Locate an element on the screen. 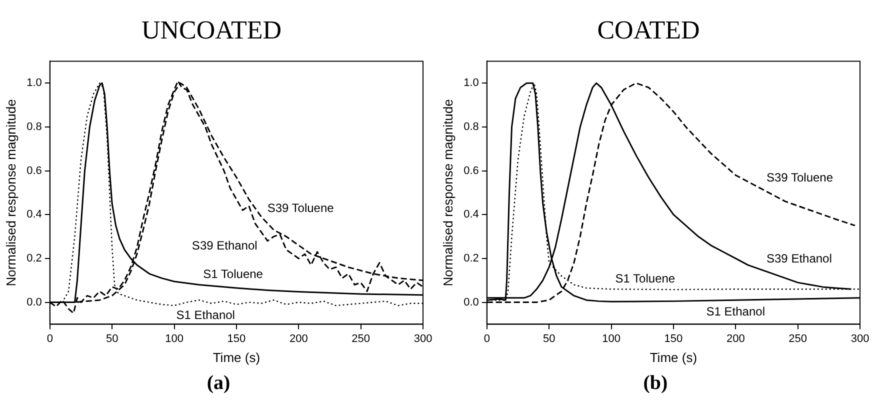 This screenshot has height=406, width=883. chart-title: UNCOATED is located at coordinates (211, 29).